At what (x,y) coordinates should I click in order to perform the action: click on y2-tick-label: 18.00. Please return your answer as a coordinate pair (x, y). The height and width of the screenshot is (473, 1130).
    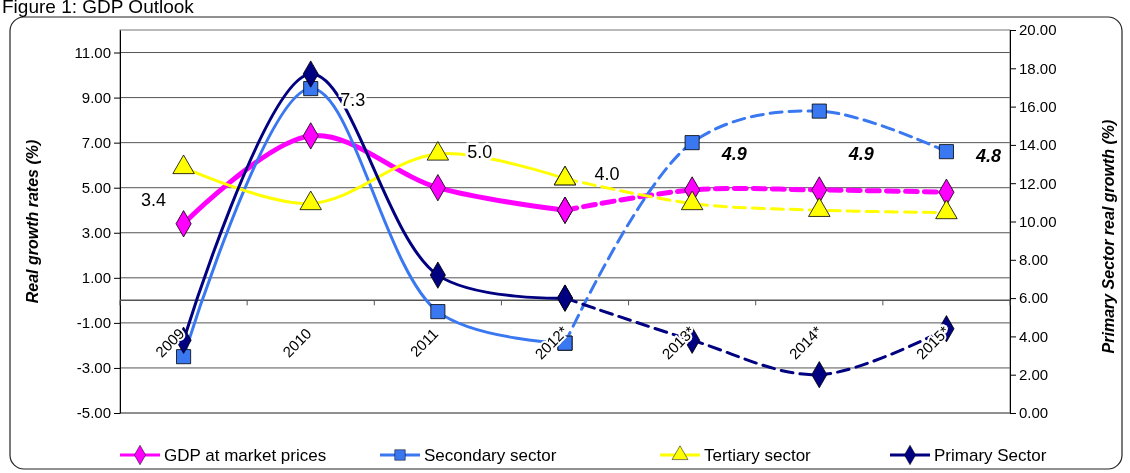
    Looking at the image, I should click on (1038, 68).